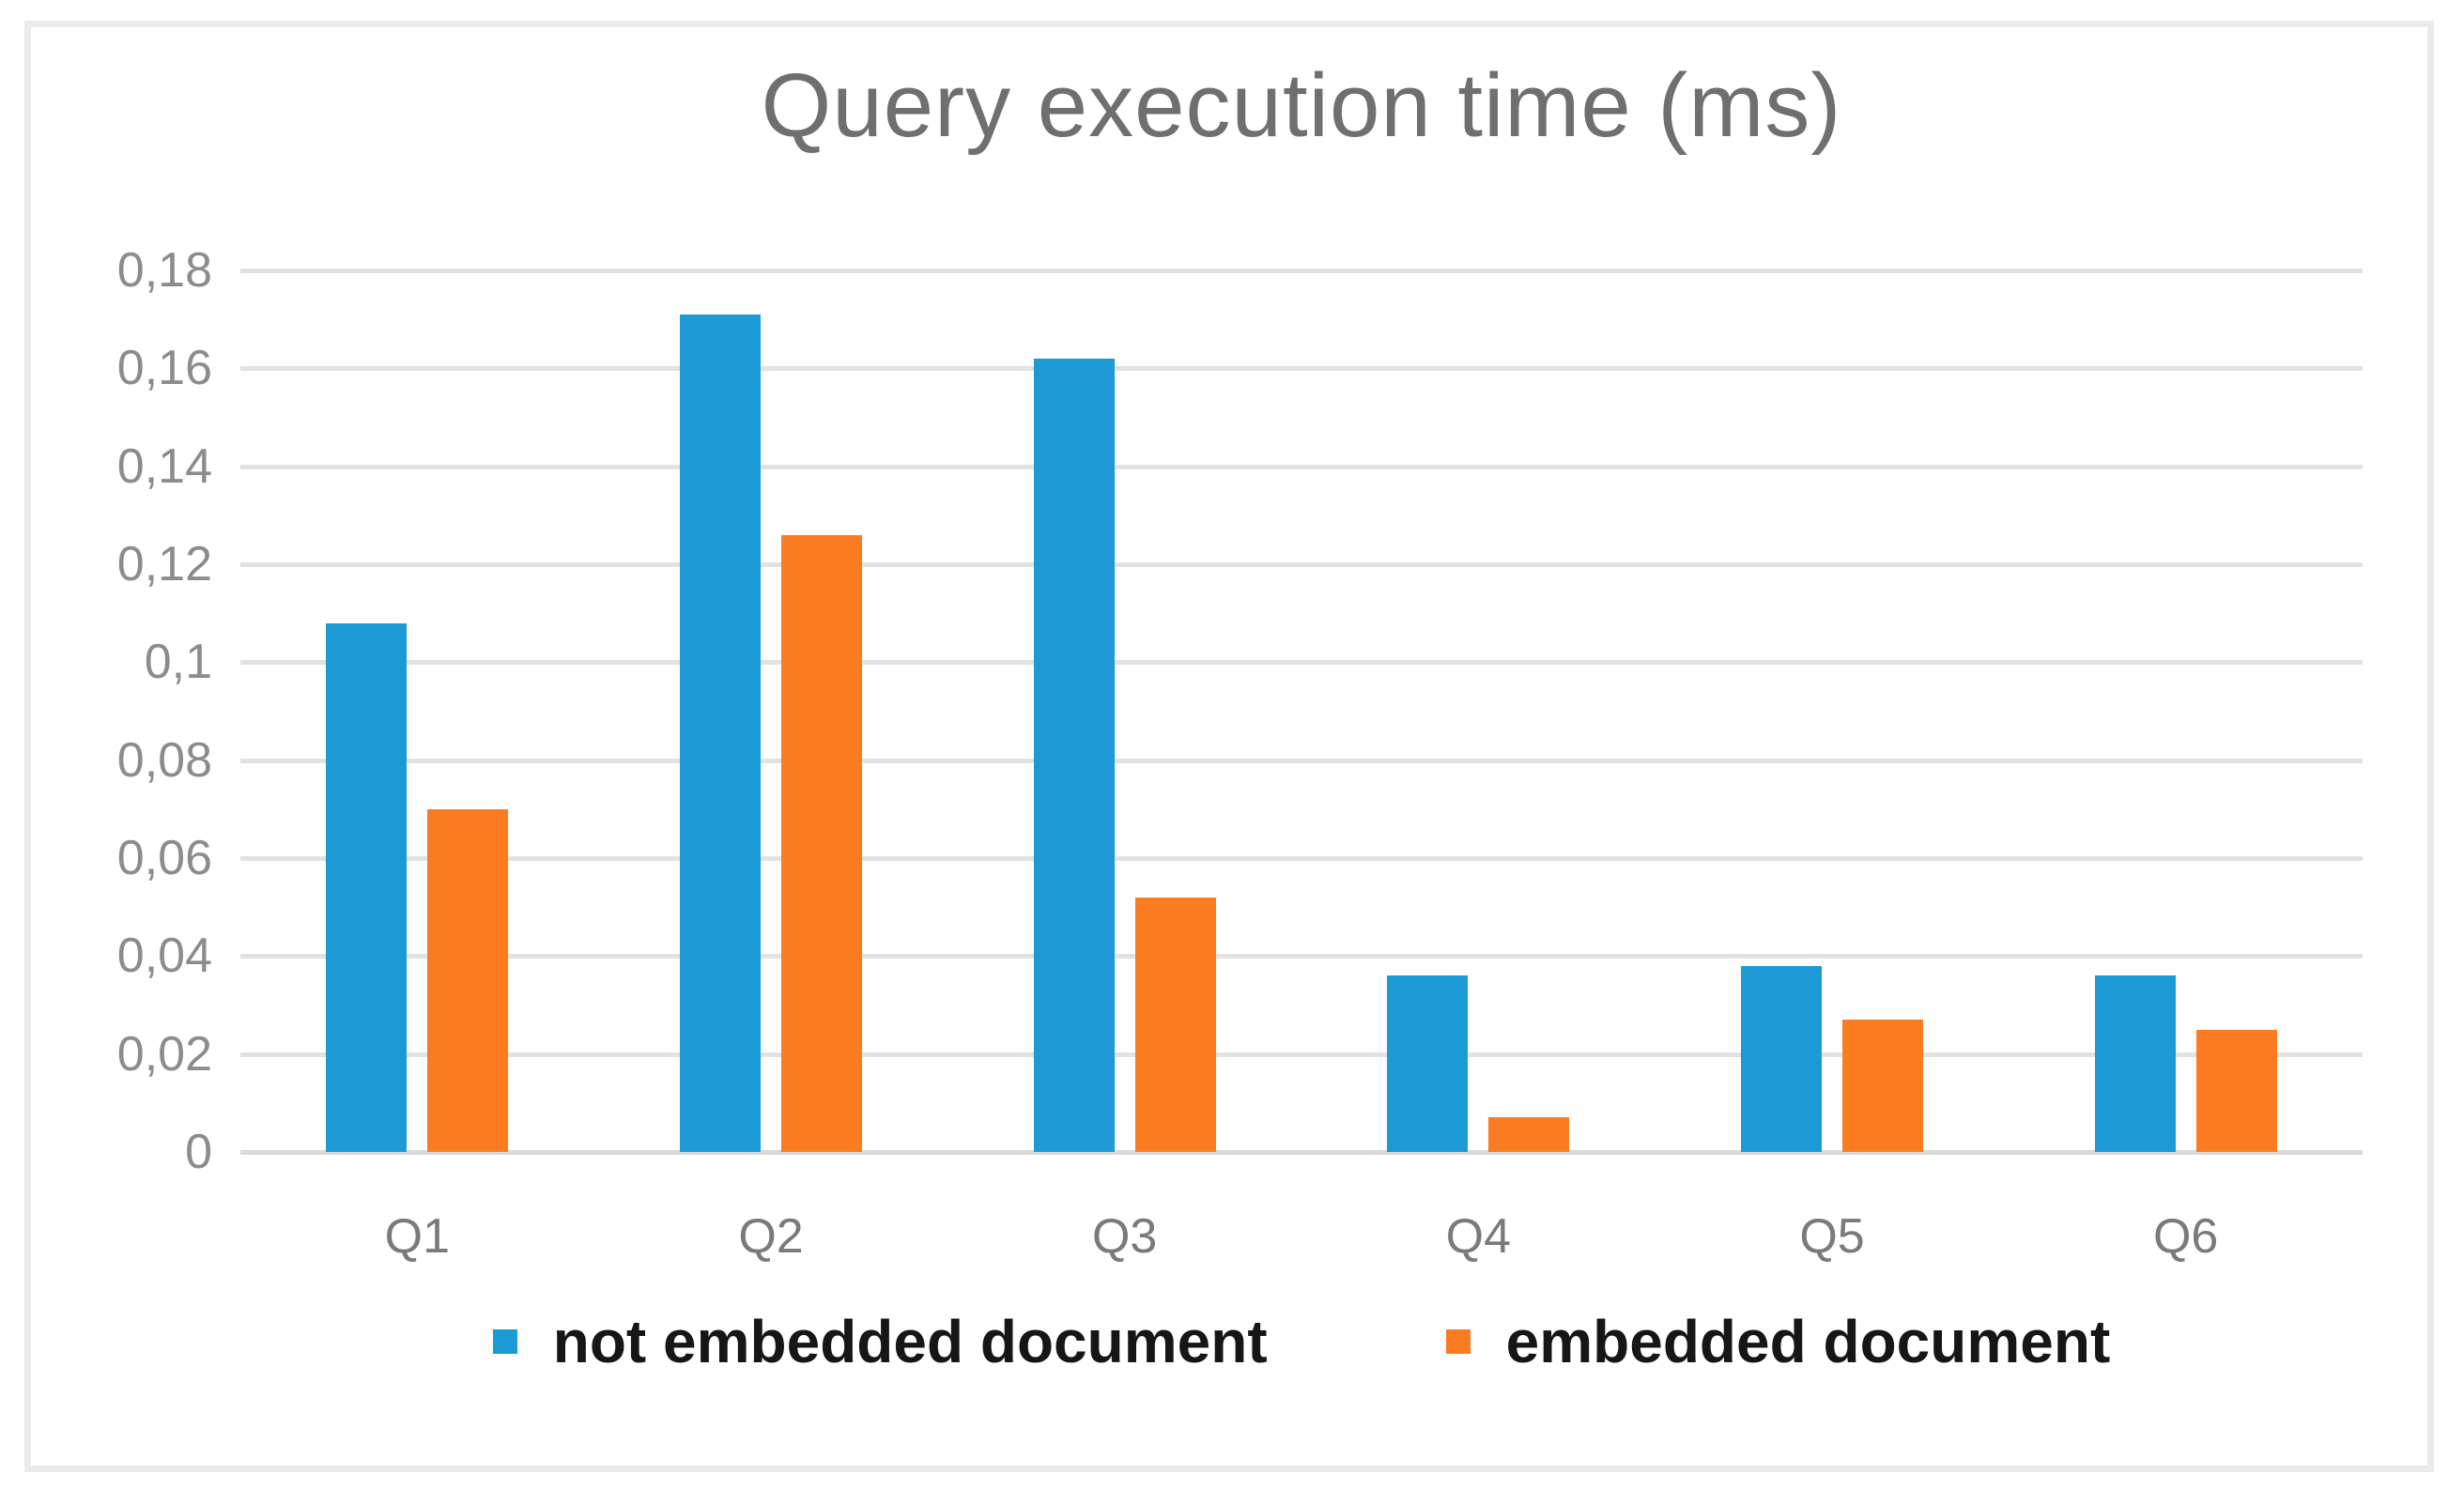 The image size is (2464, 1489). What do you see at coordinates (367, 887) in the screenshot?
I see `bar-not-embedded-document-q1` at bounding box center [367, 887].